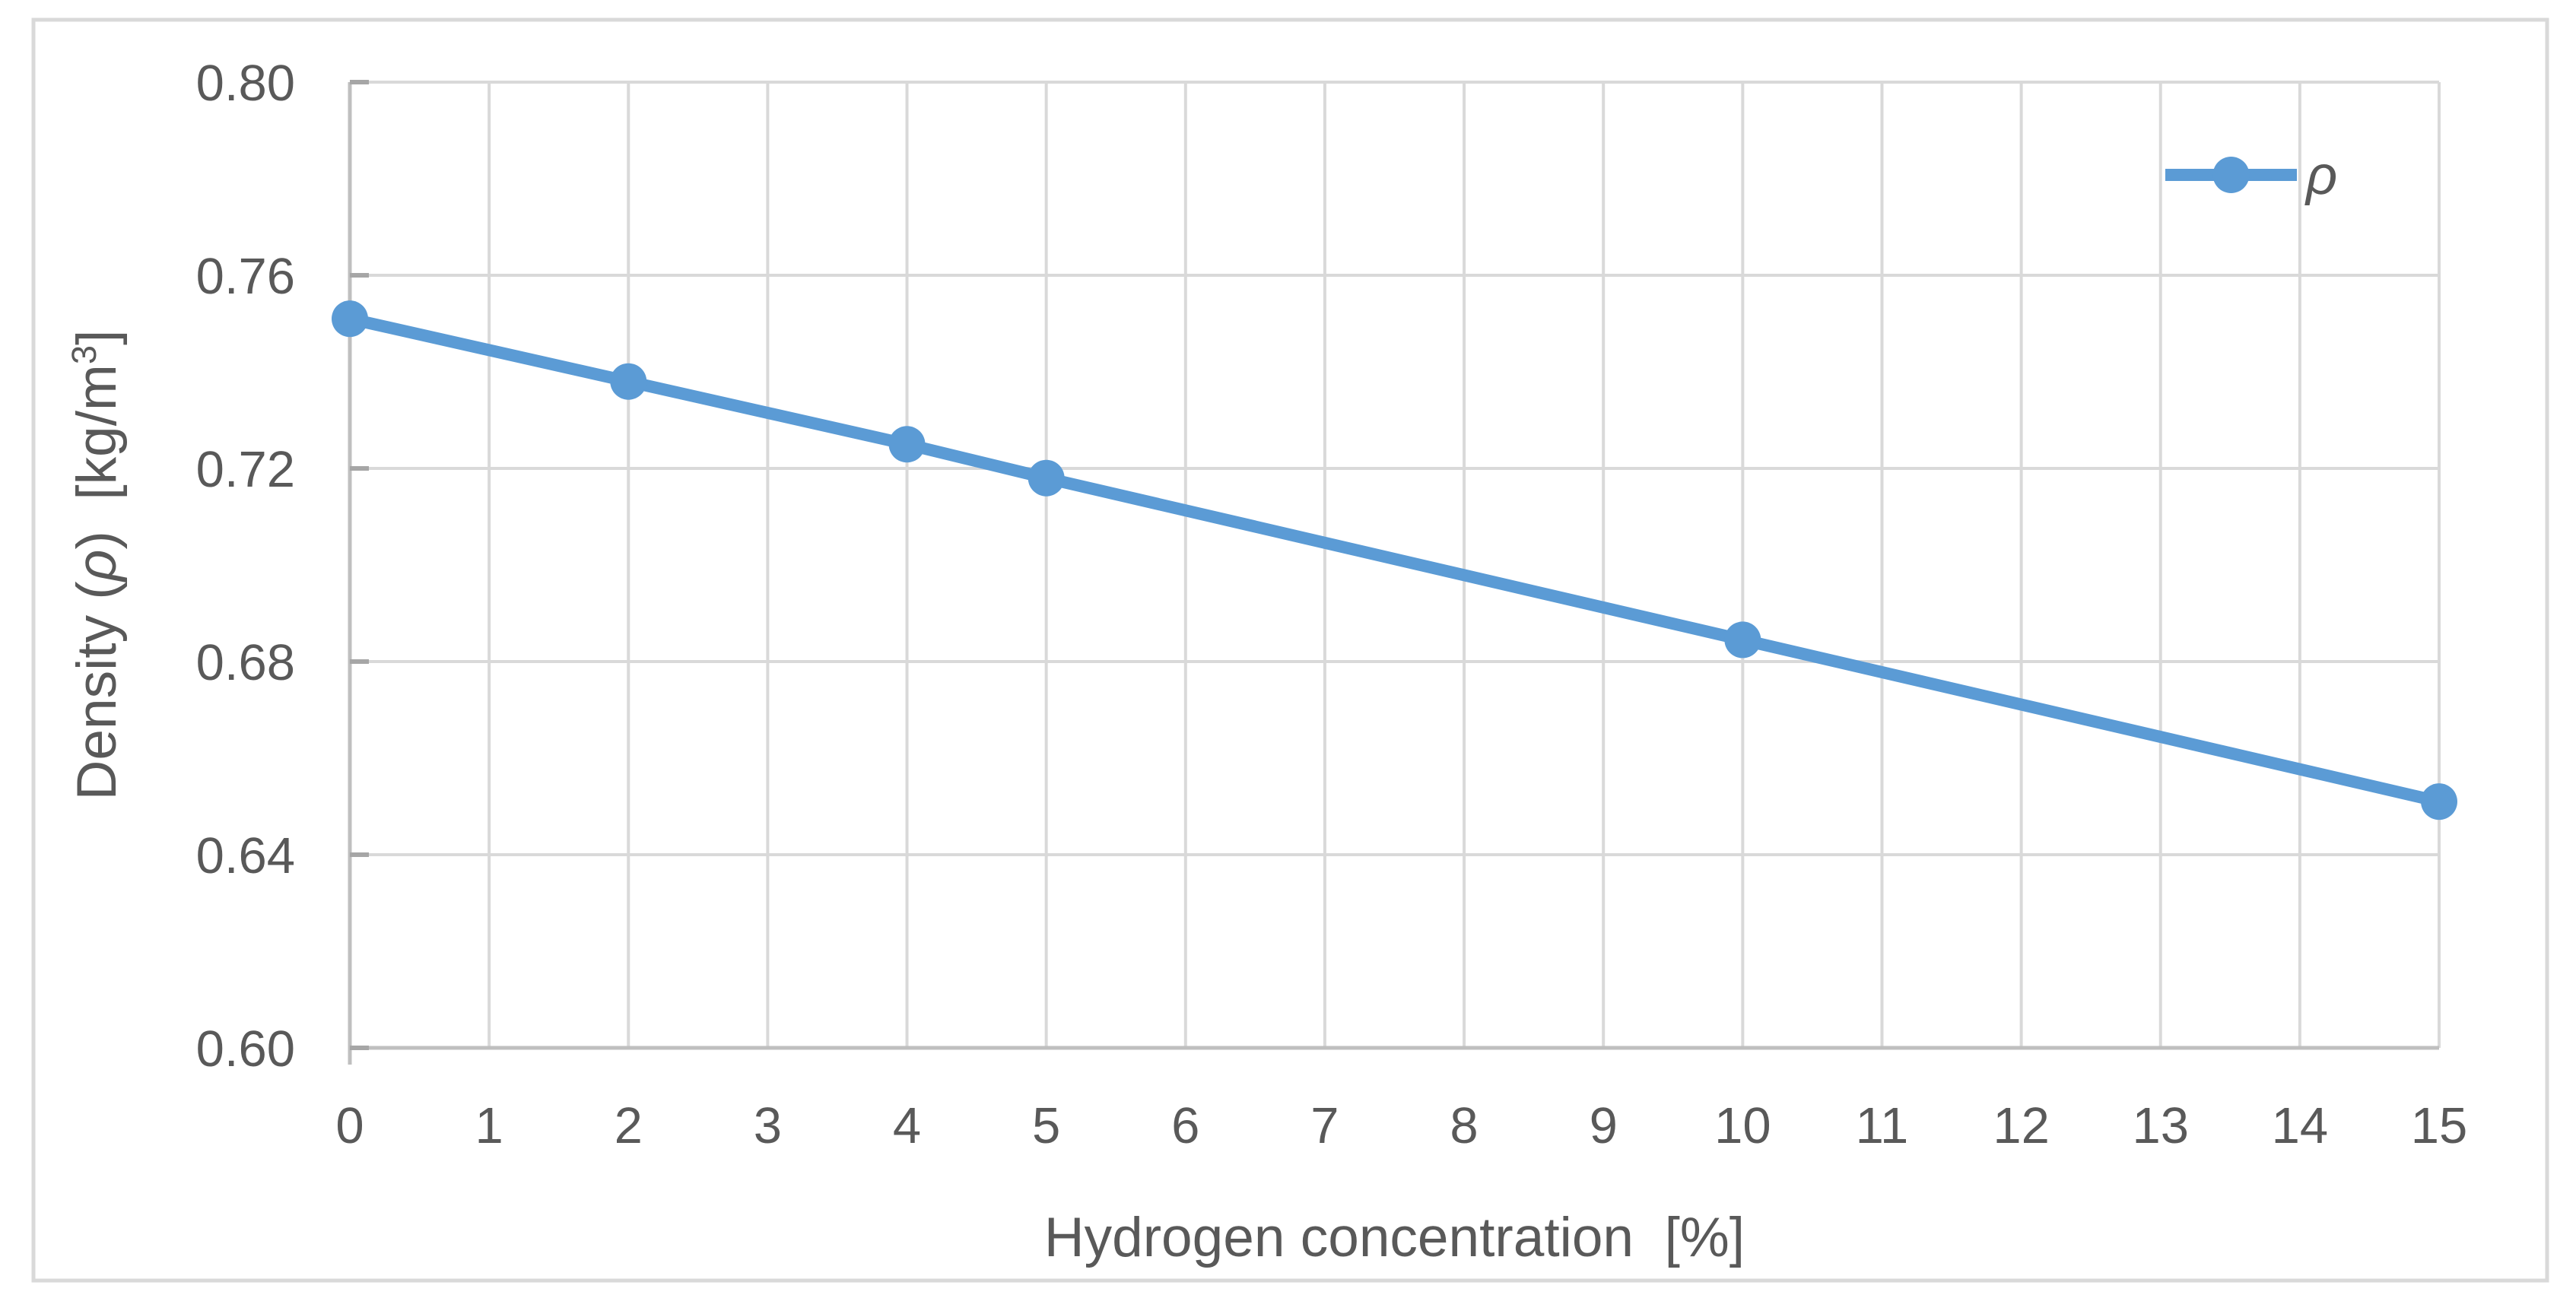 Image resolution: width=2576 pixels, height=1314 pixels. Describe the element at coordinates (96, 565) in the screenshot. I see `y-axis-title: Density (ρ) [kg/m3]` at that location.